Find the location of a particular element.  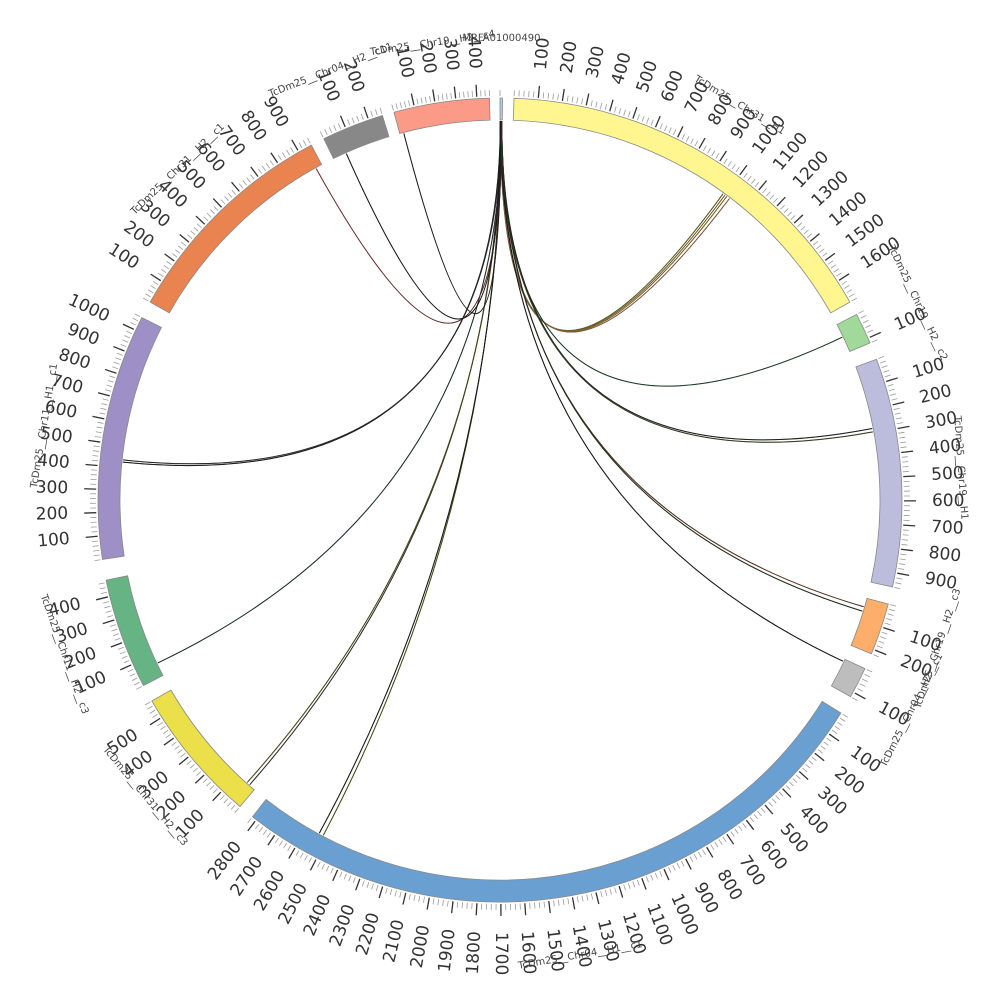

segment-mrfa01000490 is located at coordinates (501, 109).